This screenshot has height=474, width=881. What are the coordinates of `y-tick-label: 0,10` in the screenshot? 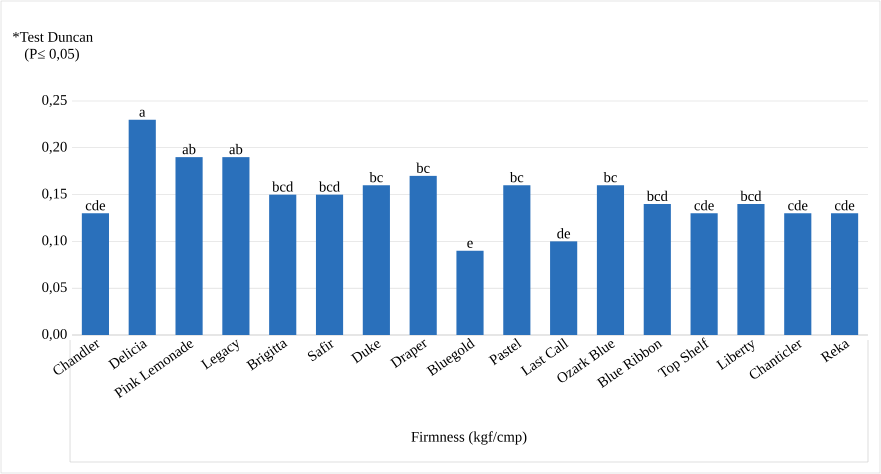 It's located at (54, 241).